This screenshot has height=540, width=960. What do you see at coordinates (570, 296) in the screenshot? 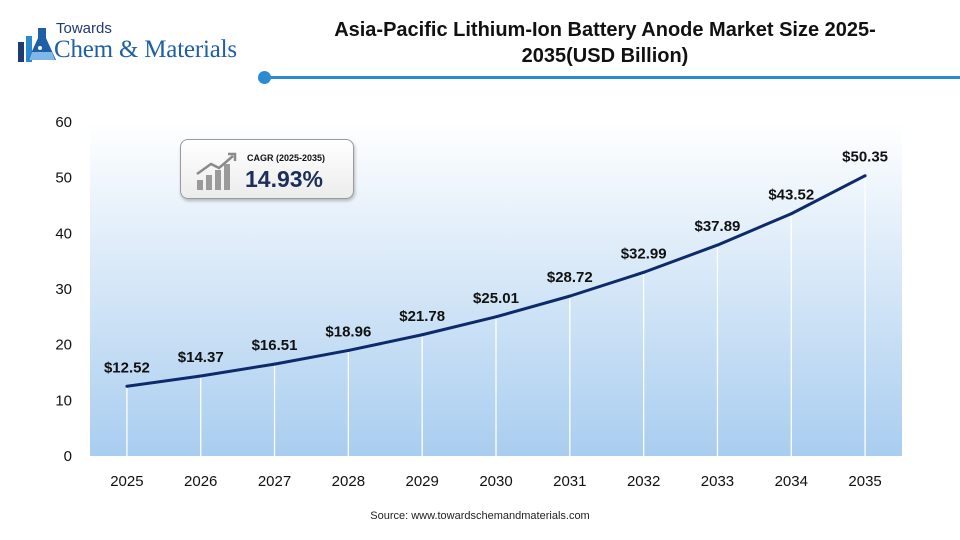
I see `data-point-2031` at bounding box center [570, 296].